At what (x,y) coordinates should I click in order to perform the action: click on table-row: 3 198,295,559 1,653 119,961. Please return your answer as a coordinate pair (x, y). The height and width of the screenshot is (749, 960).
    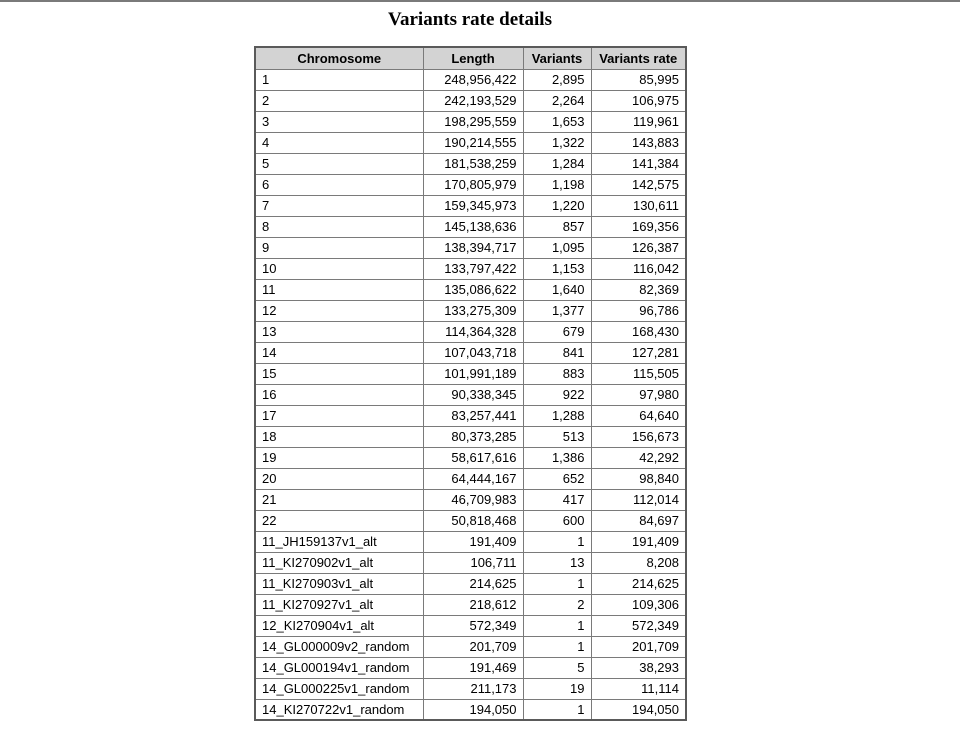
    Looking at the image, I should click on (470, 121).